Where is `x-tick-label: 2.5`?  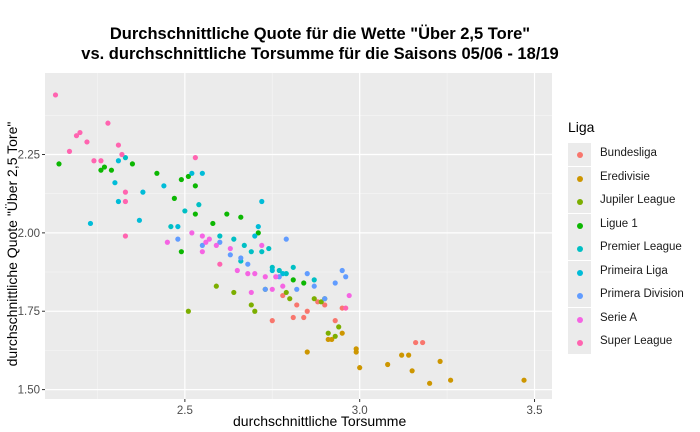 x-tick-label: 2.5 is located at coordinates (185, 411).